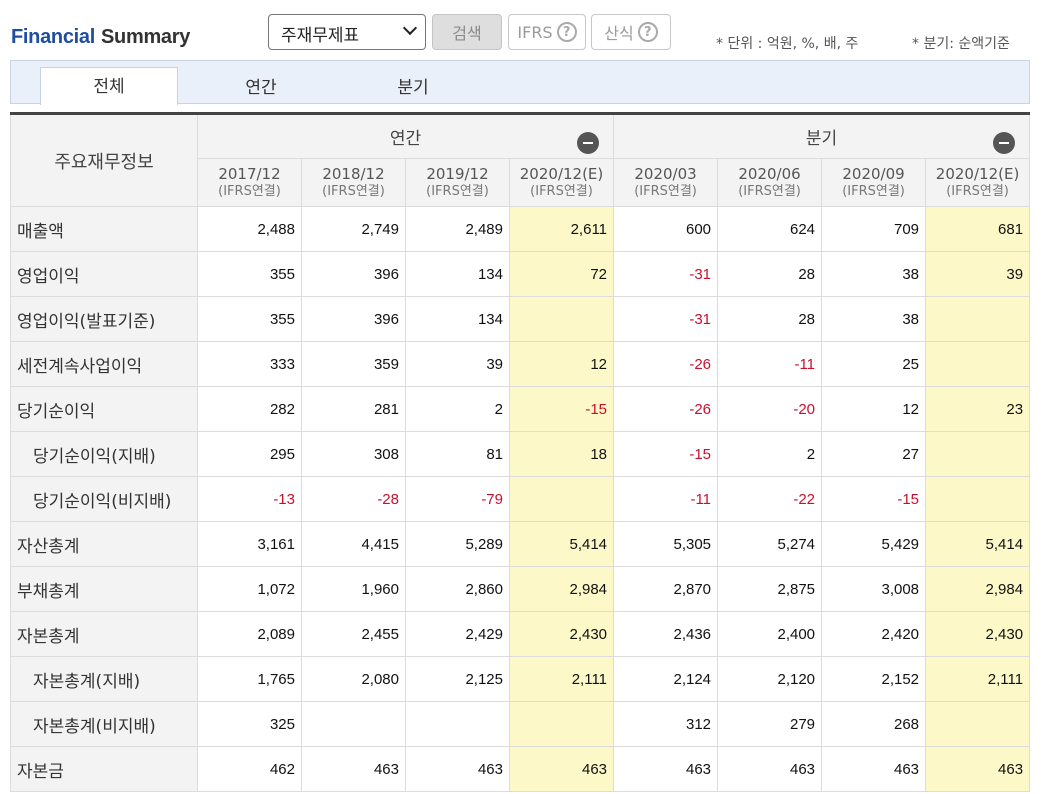 This screenshot has width=1043, height=794. I want to click on table-cell: 2,860, so click(457, 589).